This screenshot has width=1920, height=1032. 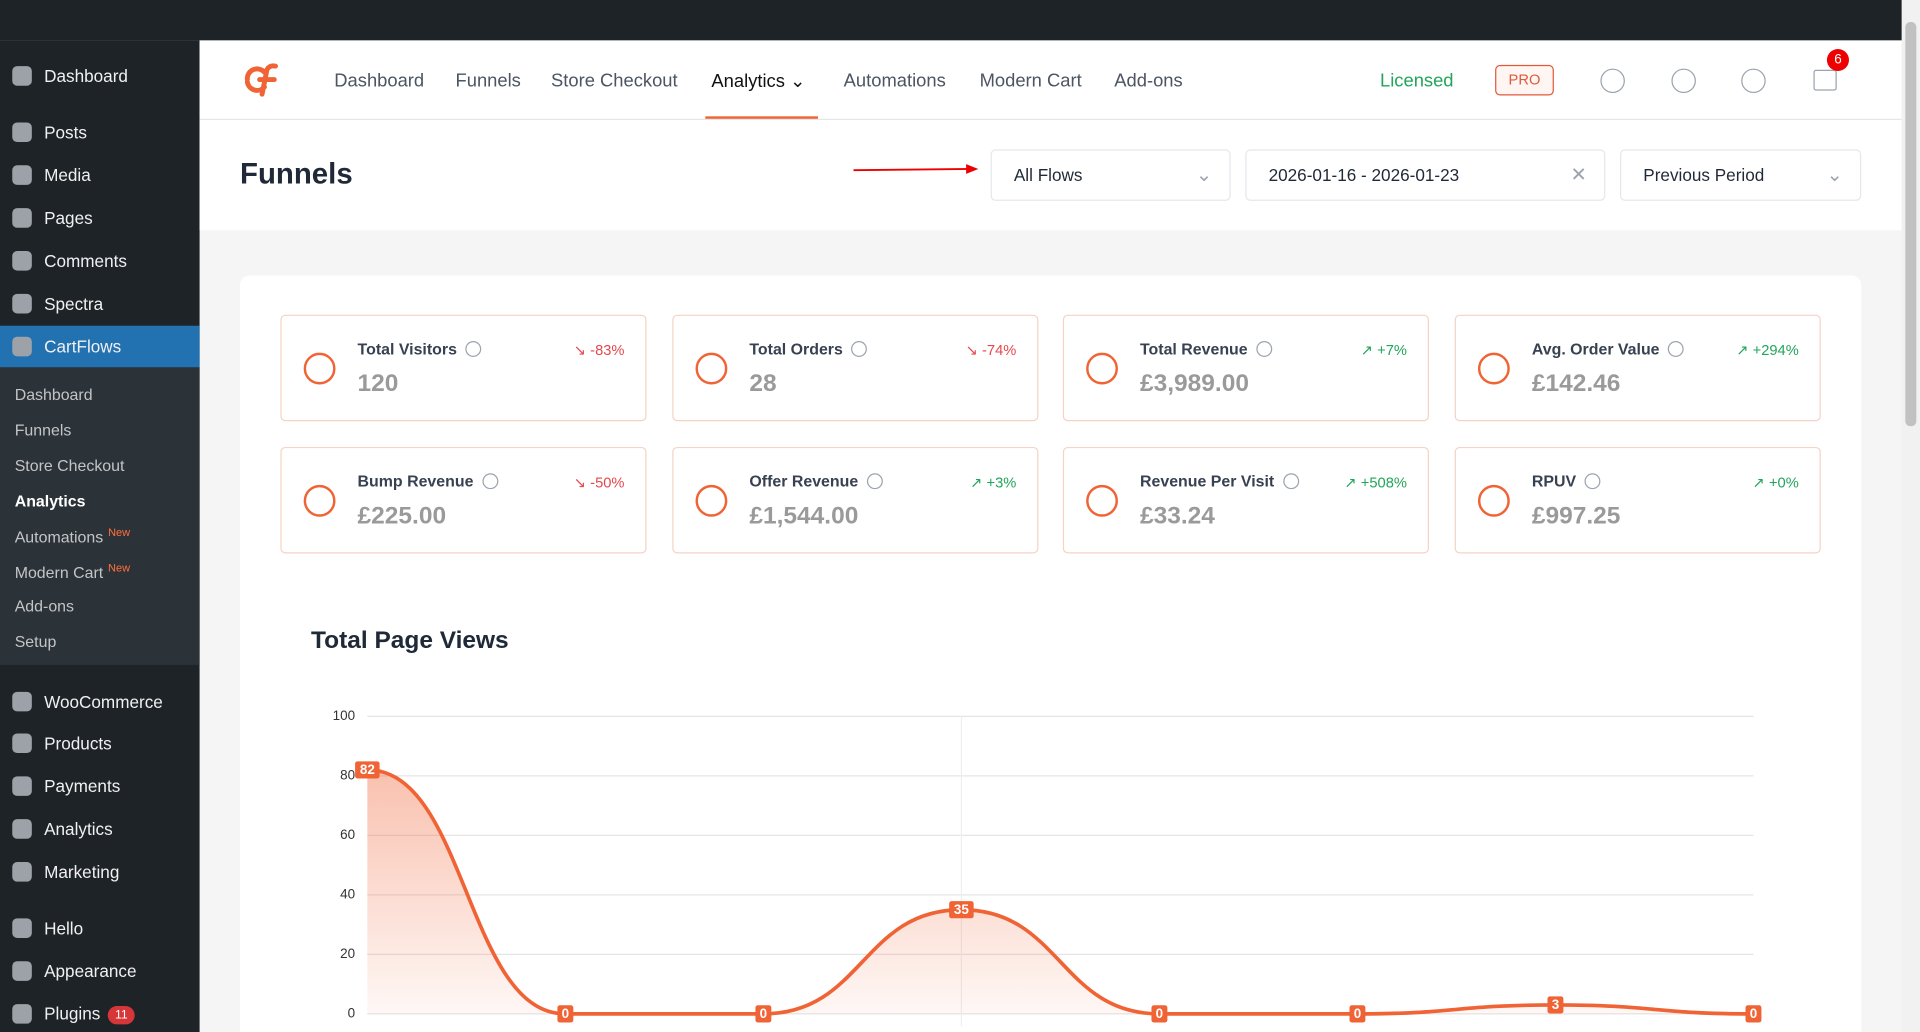 I want to click on menu-item: Appearance, so click(x=90, y=971).